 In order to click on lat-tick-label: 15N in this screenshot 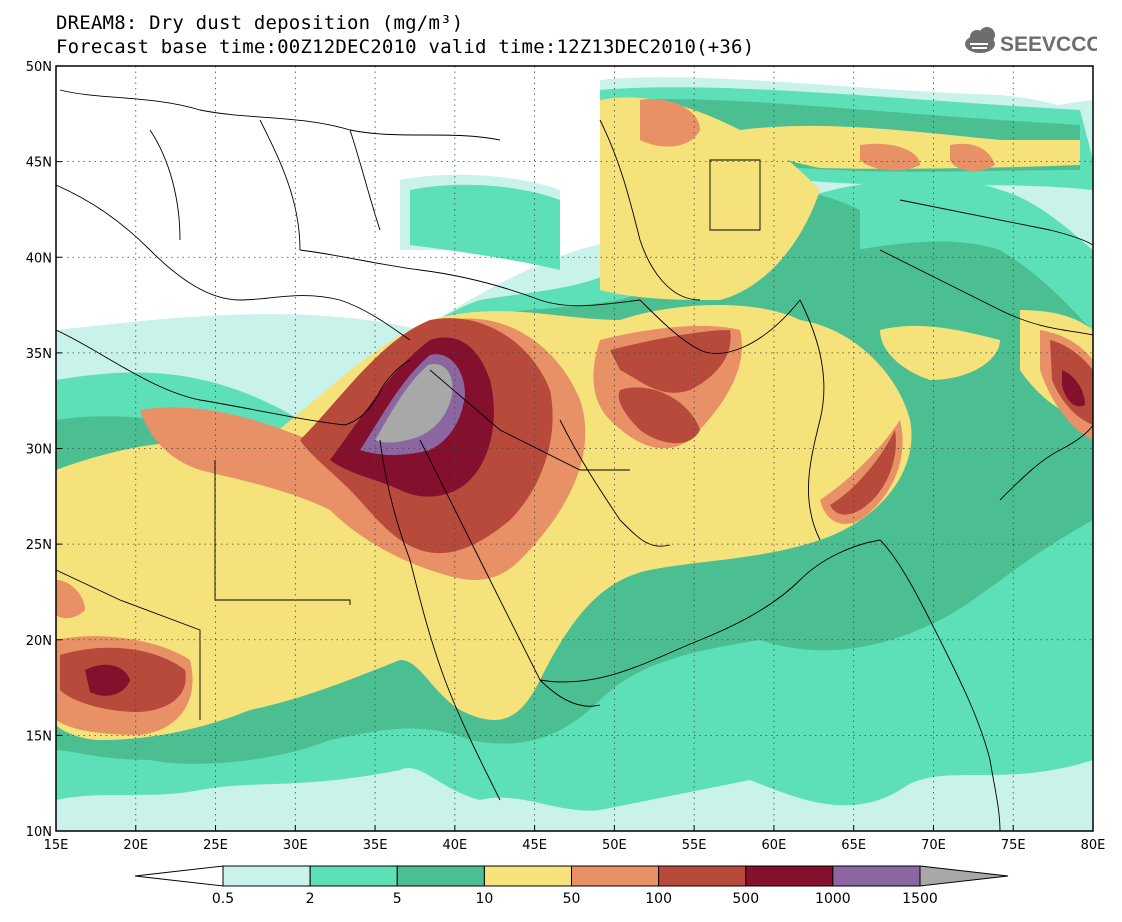, I will do `click(39, 736)`.